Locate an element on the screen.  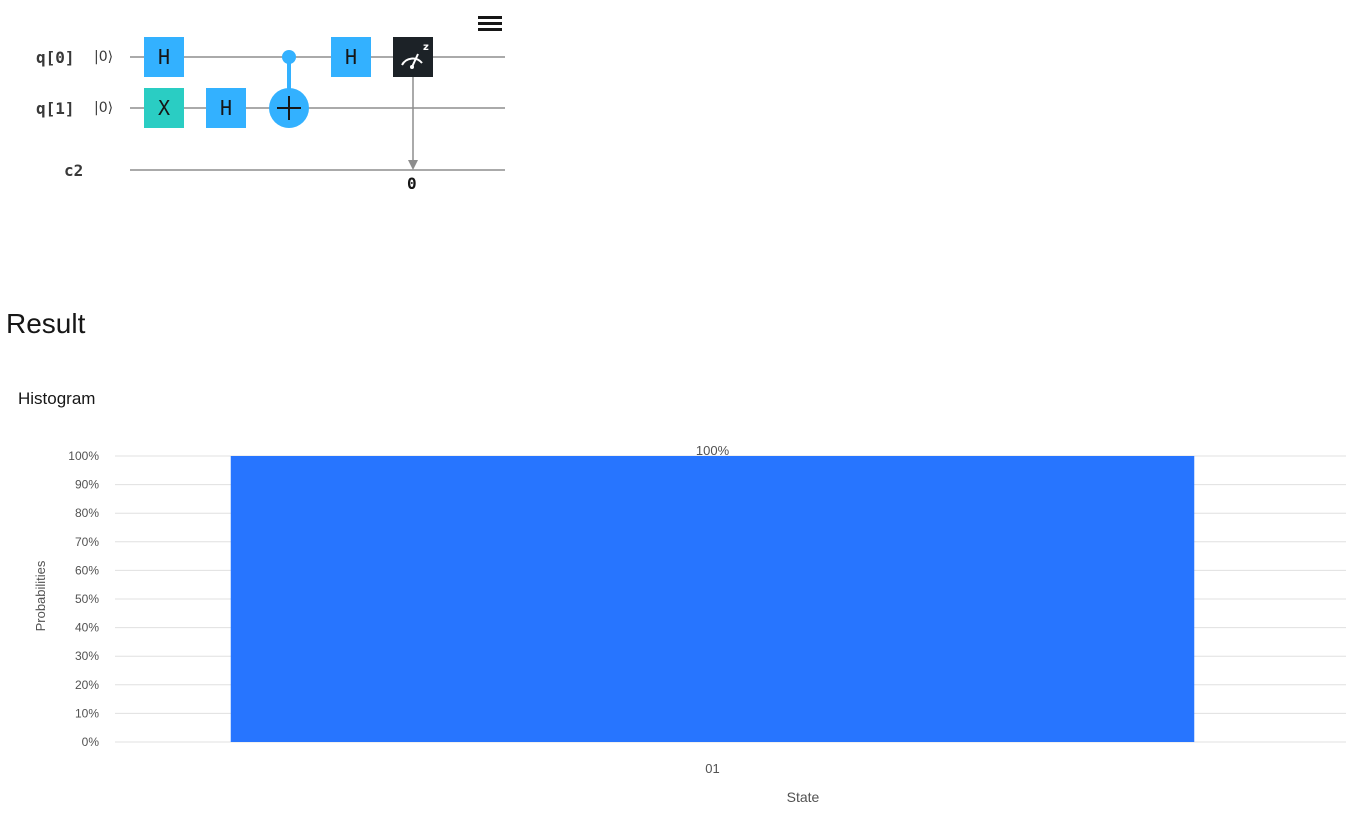
y-tick-label: 0% is located at coordinates (91, 742).